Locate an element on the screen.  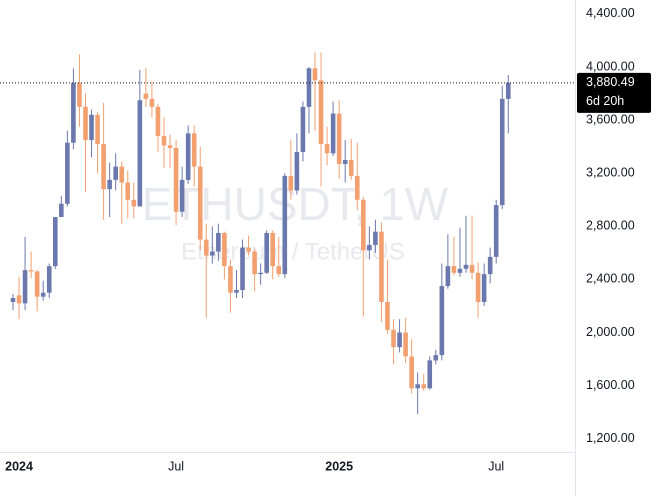
y-tick-label: 1,200.00 is located at coordinates (610, 438).